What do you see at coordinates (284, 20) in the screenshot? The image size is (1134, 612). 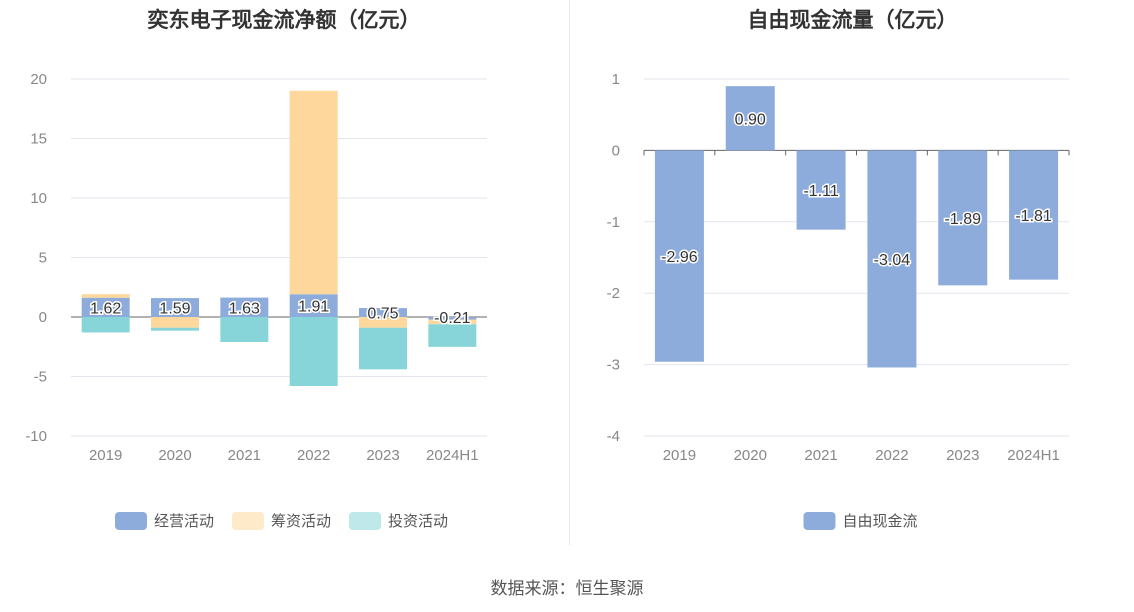 I see `net-cashflow-chart-title: 奕东电子现金流净额（亿元）` at bounding box center [284, 20].